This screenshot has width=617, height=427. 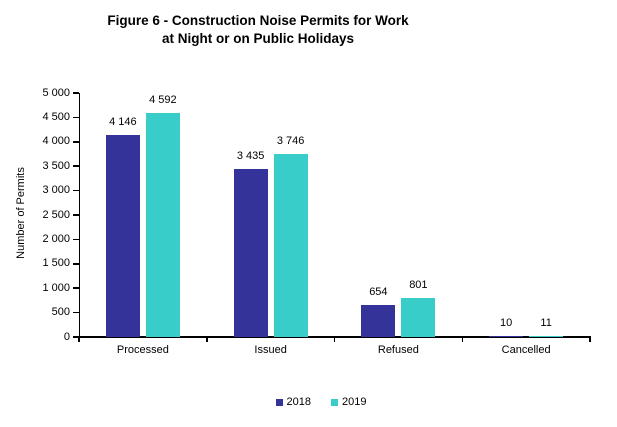 I want to click on chart-title-line-2: at Night or on Public Holidays, so click(x=257, y=38).